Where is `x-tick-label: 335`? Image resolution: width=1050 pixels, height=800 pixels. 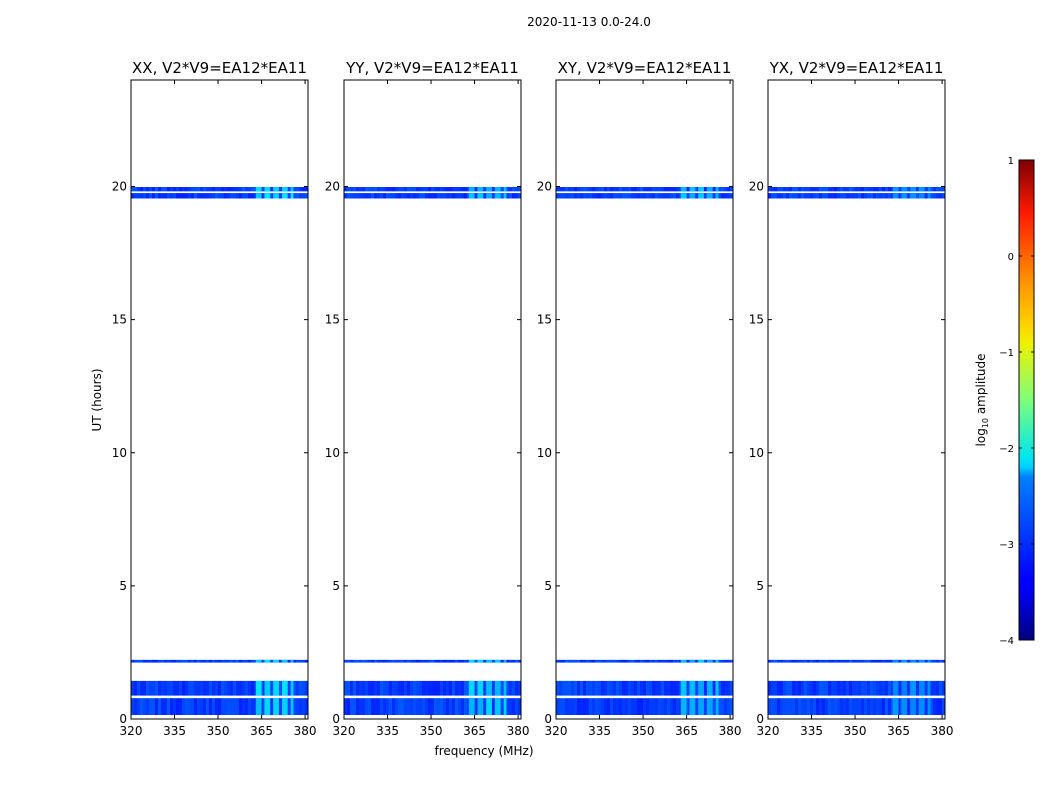 x-tick-label: 335 is located at coordinates (599, 731).